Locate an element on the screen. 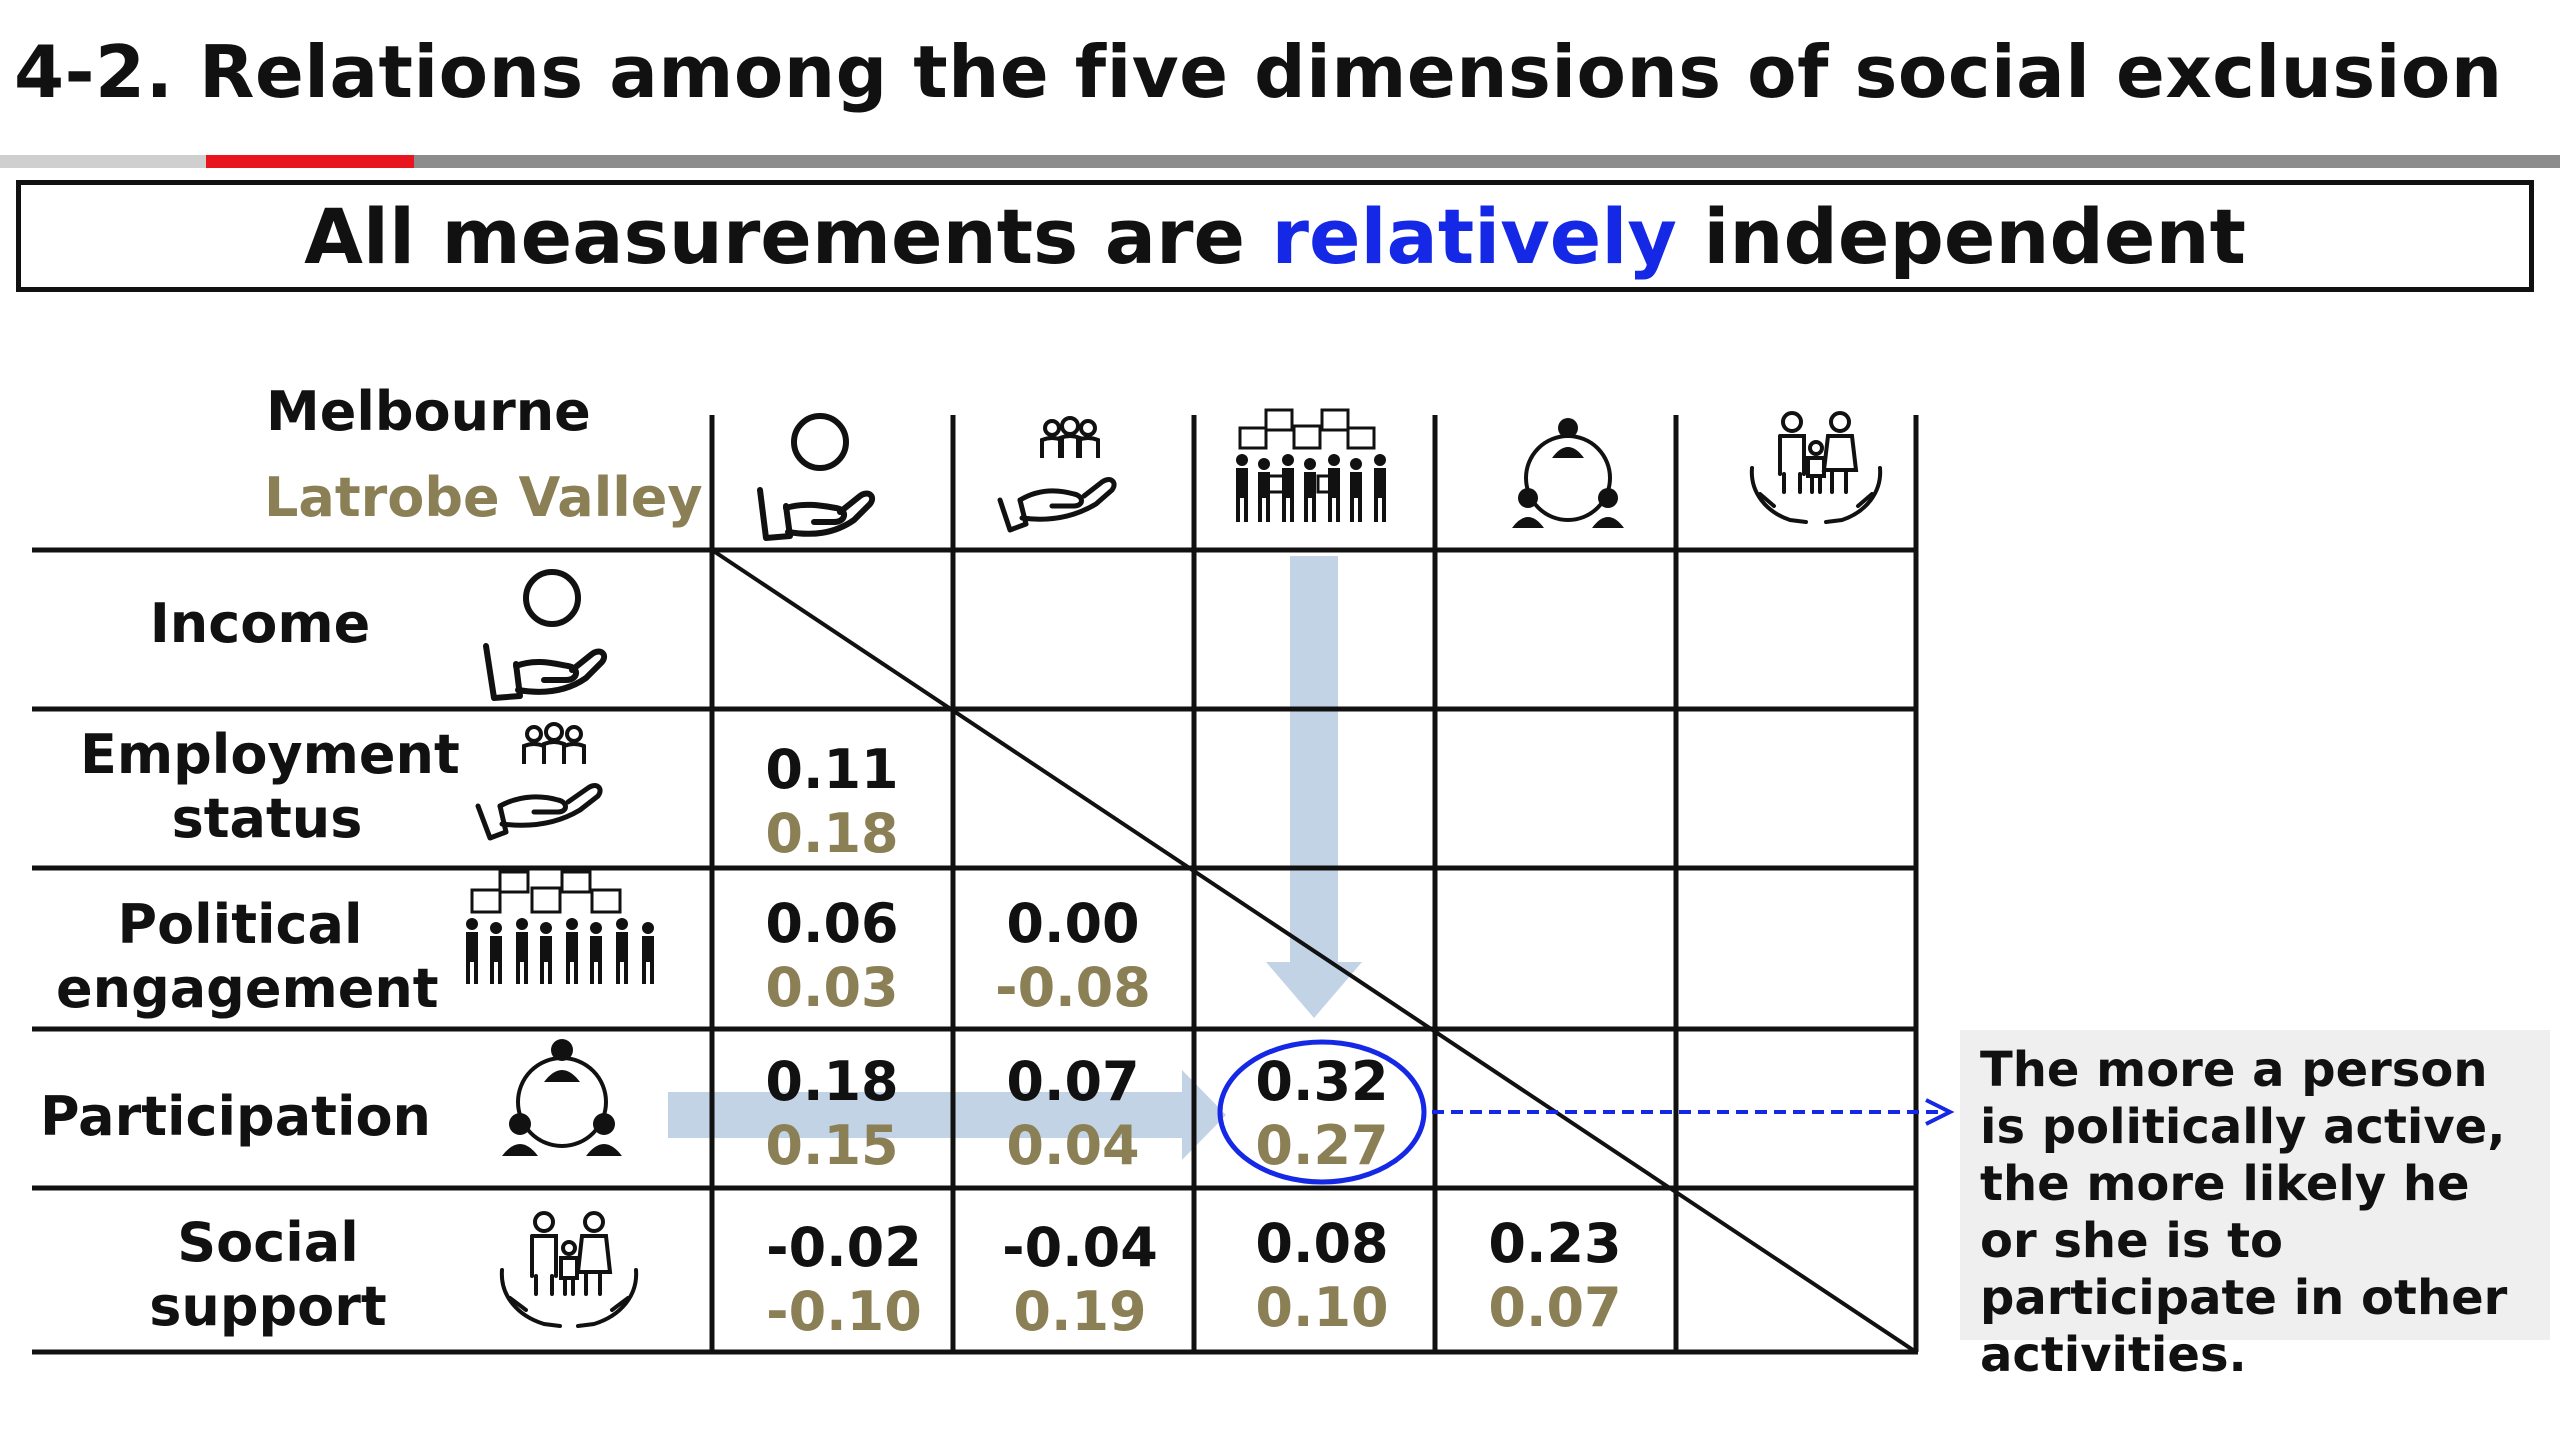 This screenshot has width=2560, height=1440. cell-participation-employment: 0.07 0.04 is located at coordinates (1073, 1114).